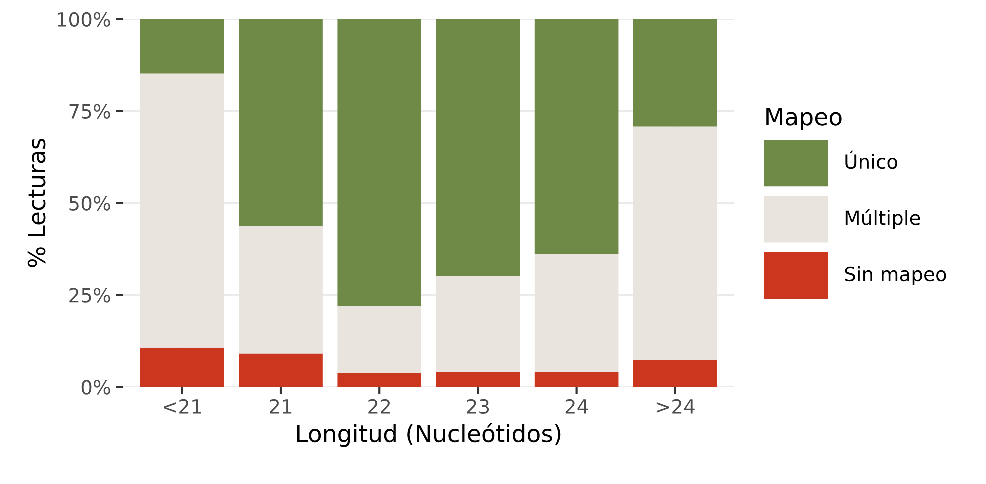 This screenshot has height=484, width=986. Describe the element at coordinates (429, 435) in the screenshot. I see `x-axis-title: Longitud (Nucleótidos)` at that location.